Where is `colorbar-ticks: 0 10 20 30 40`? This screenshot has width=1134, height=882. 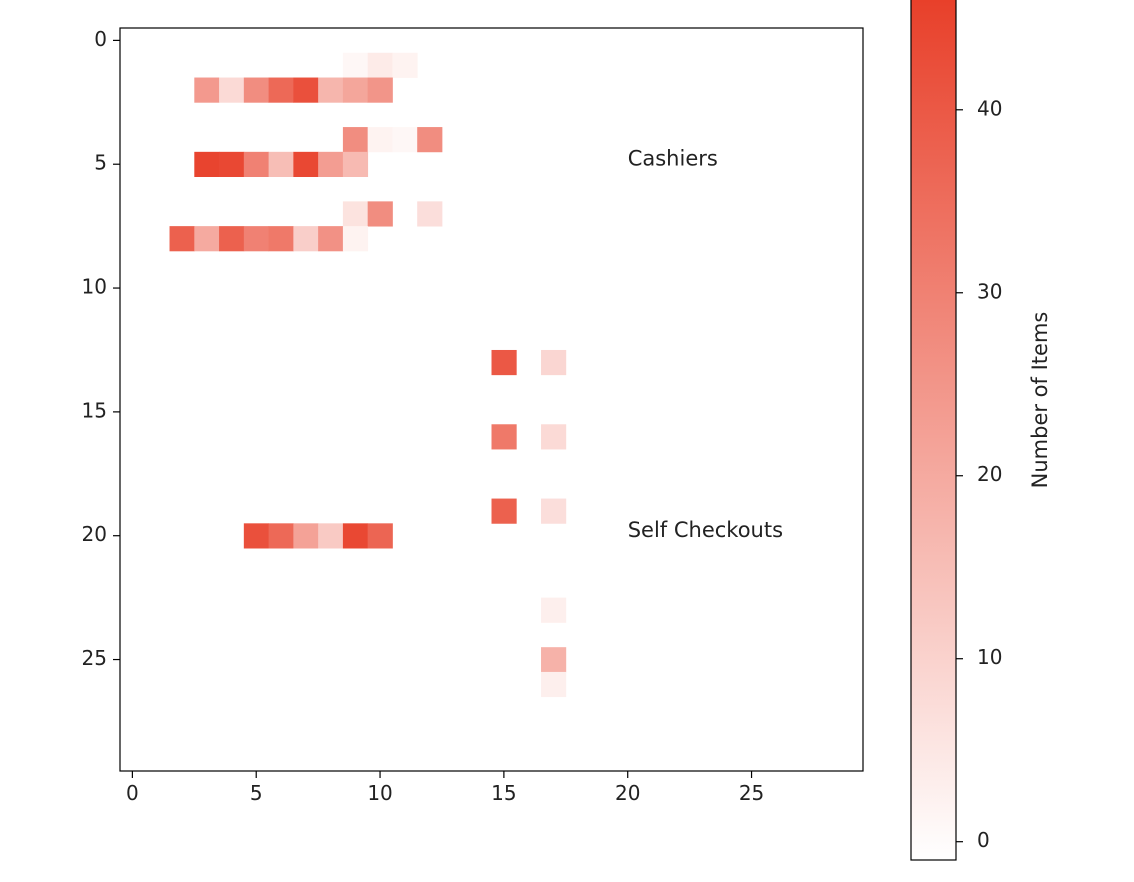
colorbar-ticks: 0 10 20 30 40 is located at coordinates (979, 474).